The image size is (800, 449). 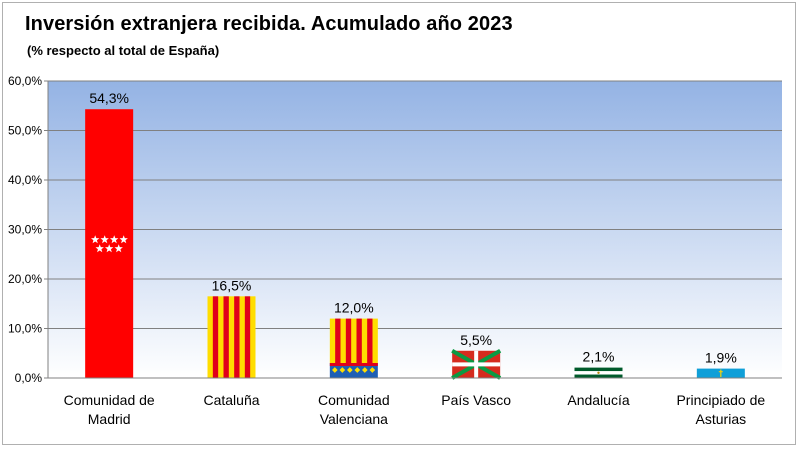 What do you see at coordinates (476, 364) in the screenshot?
I see `bar-pais-vasco` at bounding box center [476, 364].